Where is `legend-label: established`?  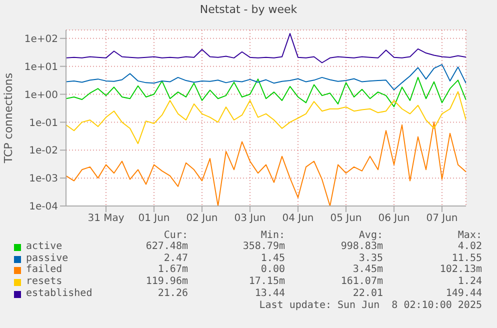
legend-label: established is located at coordinates (59, 293).